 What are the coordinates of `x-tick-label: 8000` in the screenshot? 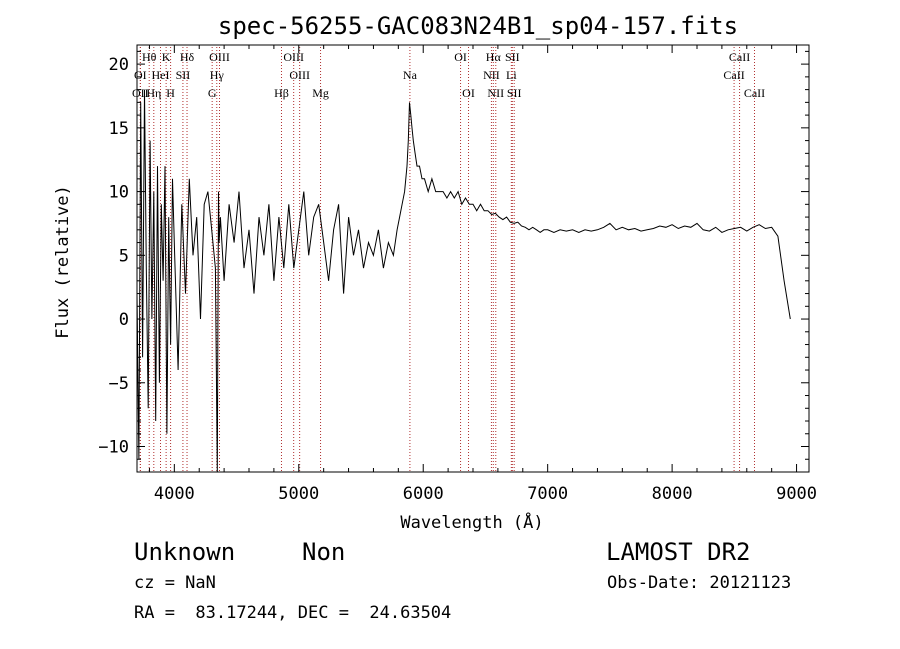 It's located at (672, 494).